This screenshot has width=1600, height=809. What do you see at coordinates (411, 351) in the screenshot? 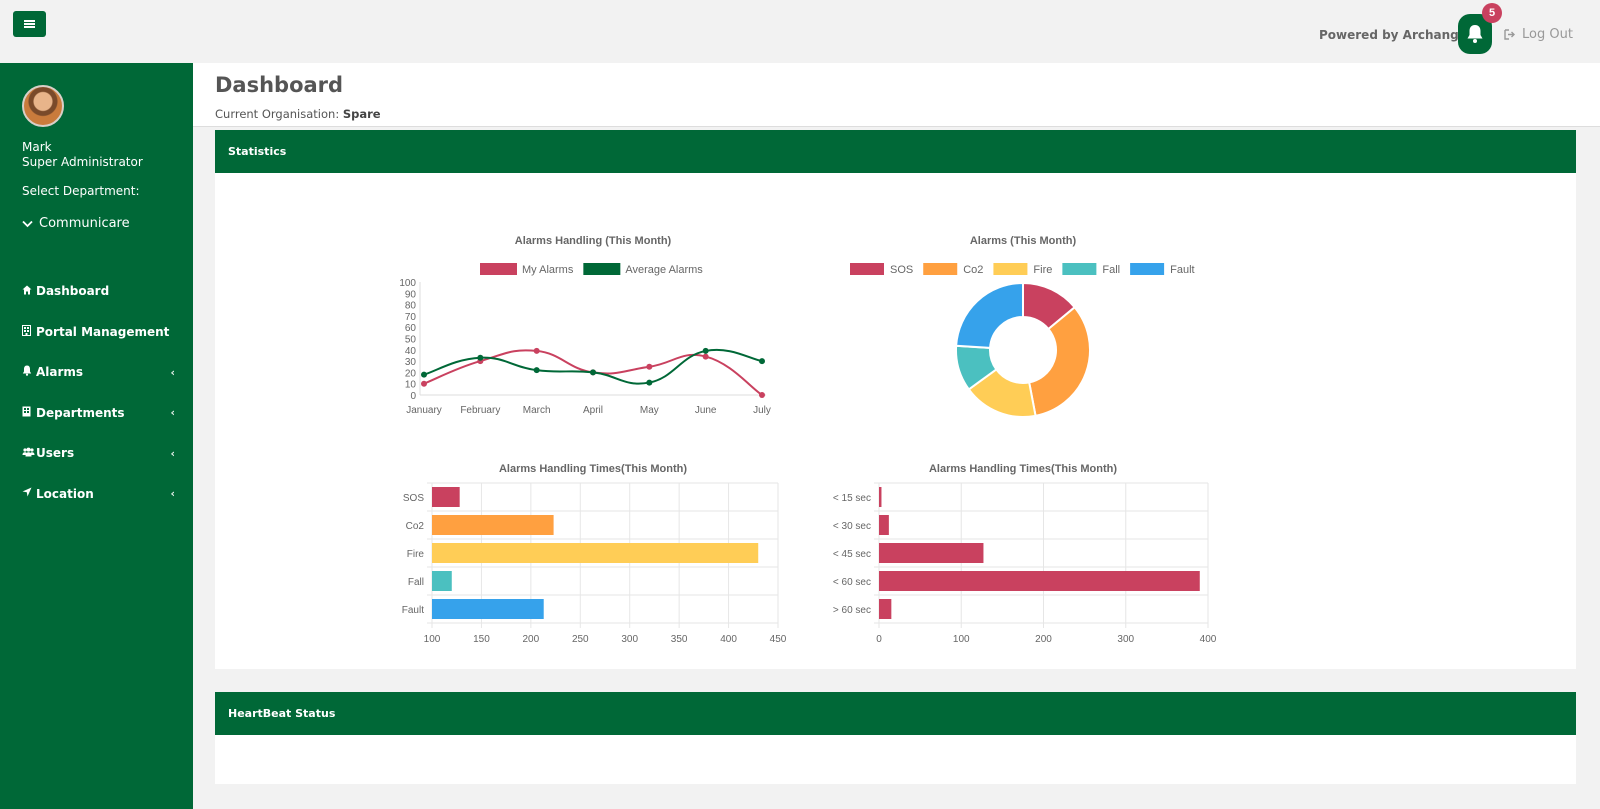
I see `y-tick-label: 40` at bounding box center [411, 351].